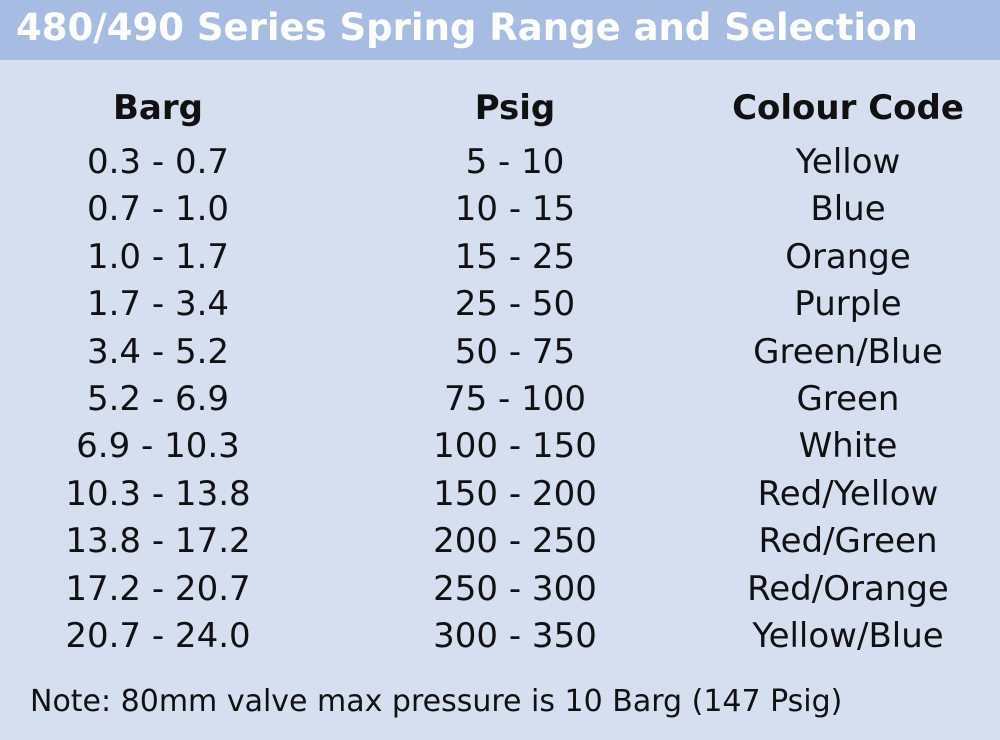 The height and width of the screenshot is (740, 1000). Describe the element at coordinates (158, 108) in the screenshot. I see `column-header: Barg` at that location.